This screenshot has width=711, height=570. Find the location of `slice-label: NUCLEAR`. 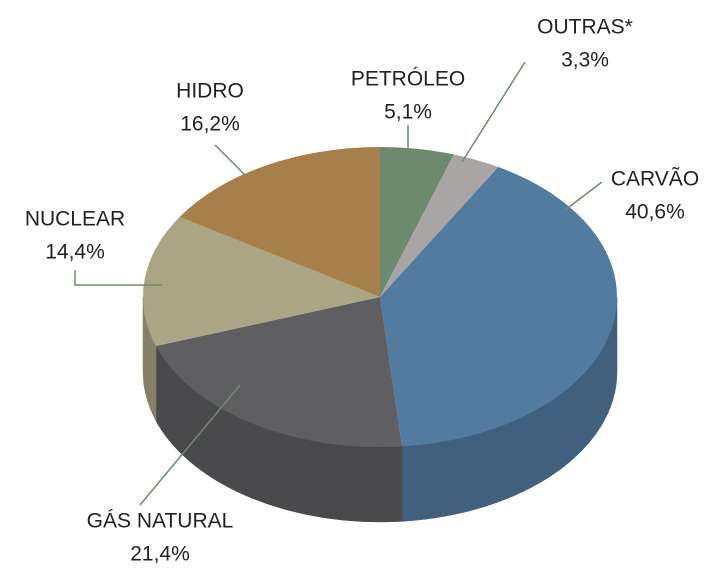

slice-label: NUCLEAR is located at coordinates (75, 219).